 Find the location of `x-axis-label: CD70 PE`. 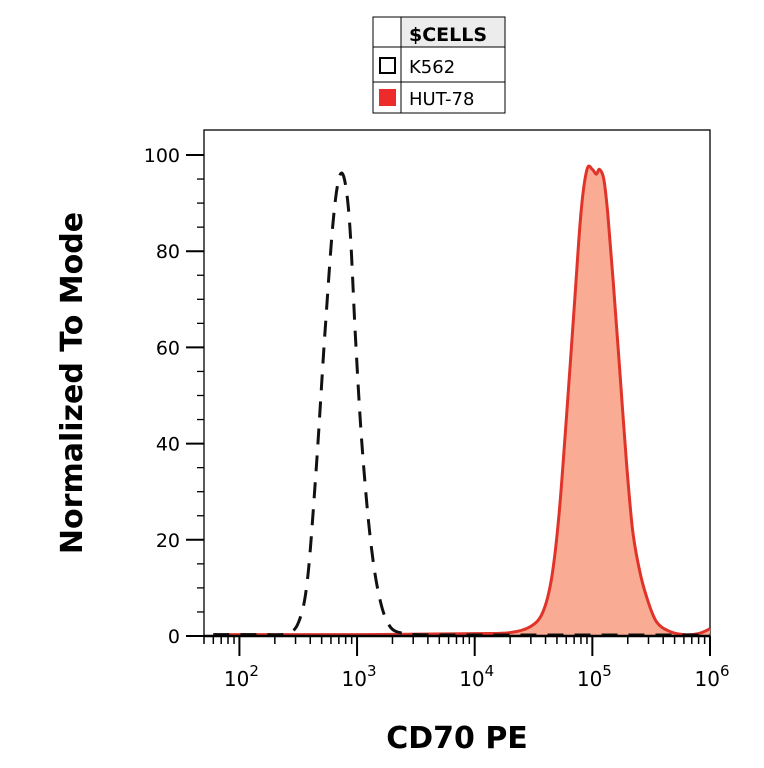

x-axis-label: CD70 PE is located at coordinates (457, 738).